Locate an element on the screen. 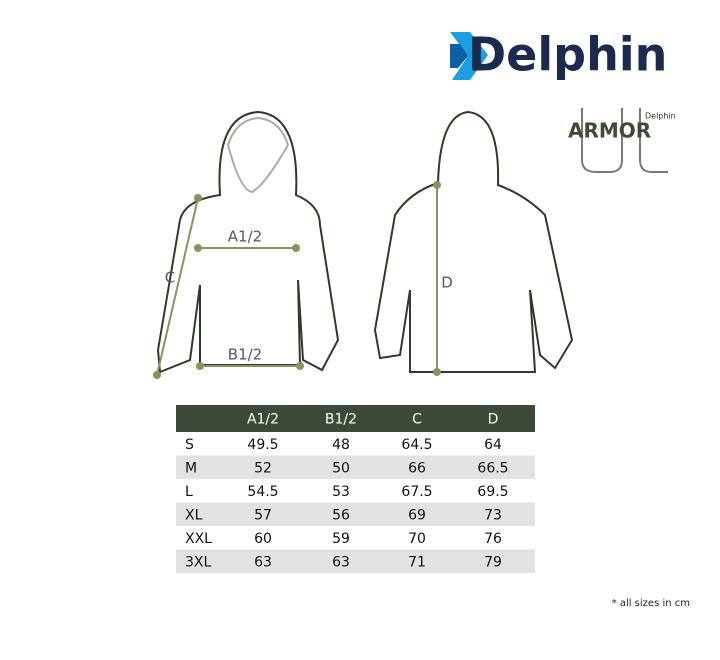  table-header is located at coordinates (355, 418).